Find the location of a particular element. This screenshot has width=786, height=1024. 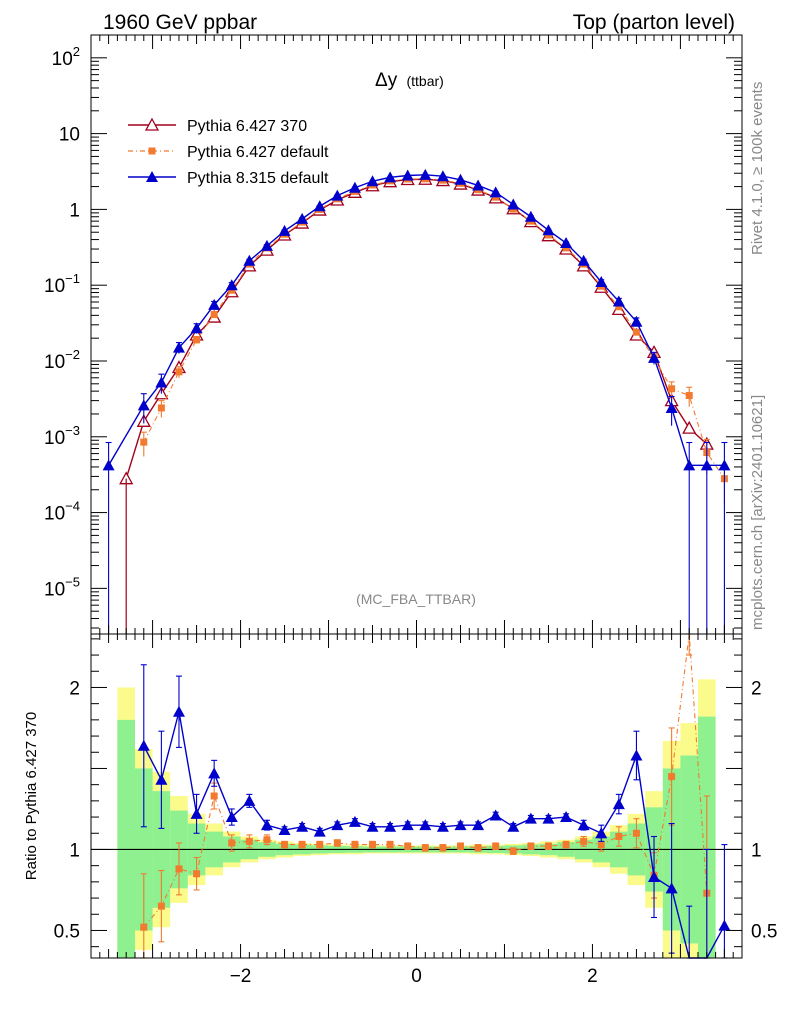

observable-title: Δy (ttbar) is located at coordinates (409, 80).